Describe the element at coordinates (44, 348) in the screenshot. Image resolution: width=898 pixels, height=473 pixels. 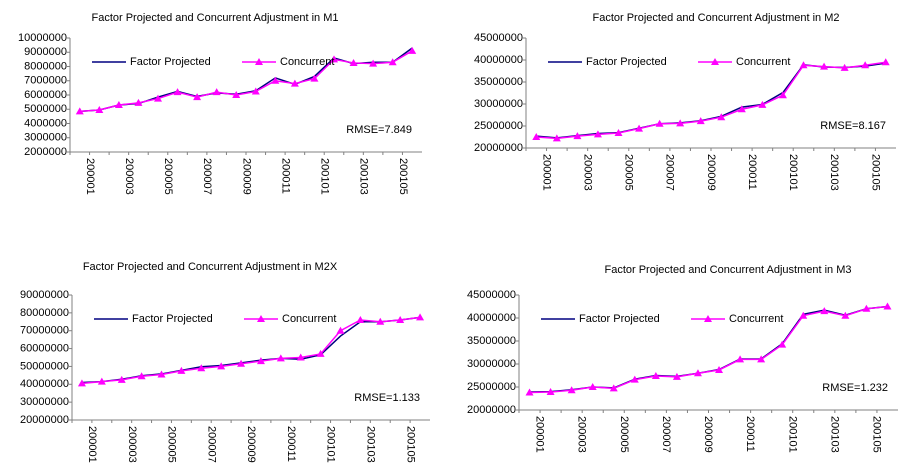
I see `y-tick-label: 60000000` at that location.